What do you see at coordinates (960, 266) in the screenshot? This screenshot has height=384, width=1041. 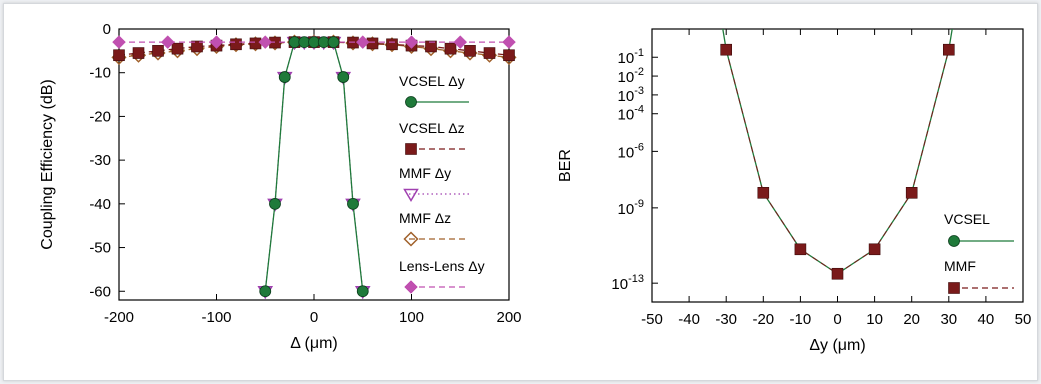 I see `right-legend-label-1: MMF` at bounding box center [960, 266].